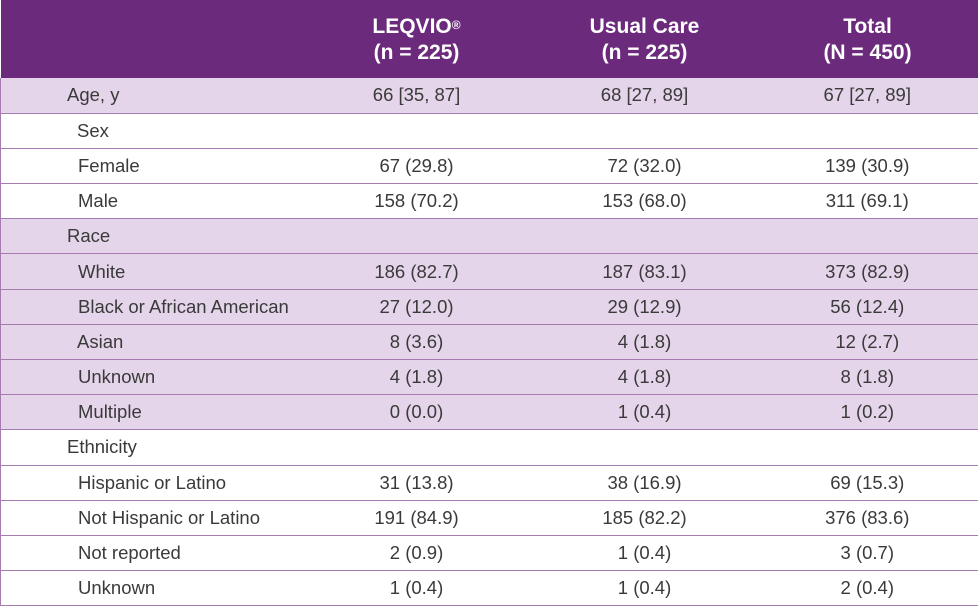  I want to click on header-usual-care-n: (n = 225), so click(644, 52).